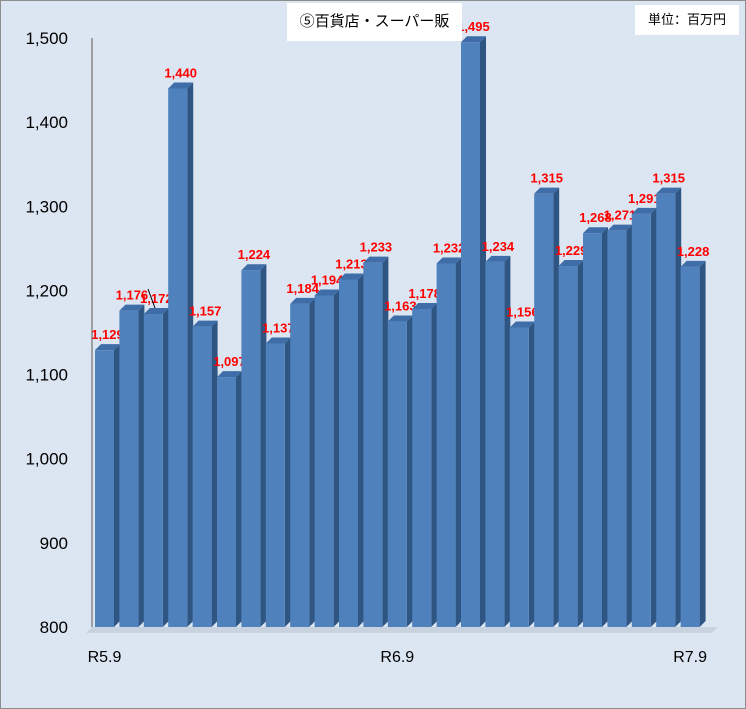 The image size is (746, 709). Describe the element at coordinates (302, 288) in the screenshot. I see `data-label: 1,184` at that location.